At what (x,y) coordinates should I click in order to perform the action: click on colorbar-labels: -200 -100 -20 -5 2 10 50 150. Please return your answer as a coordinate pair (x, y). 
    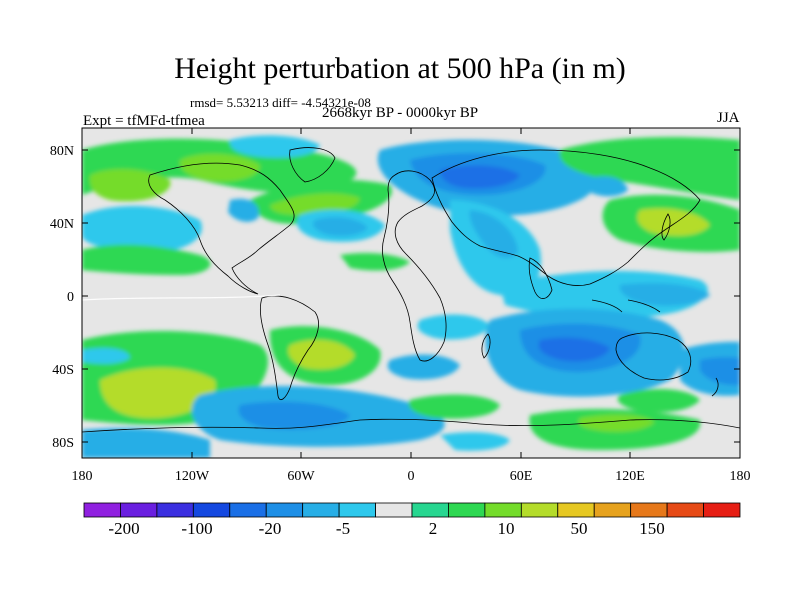
    Looking at the image, I should click on (386, 528).